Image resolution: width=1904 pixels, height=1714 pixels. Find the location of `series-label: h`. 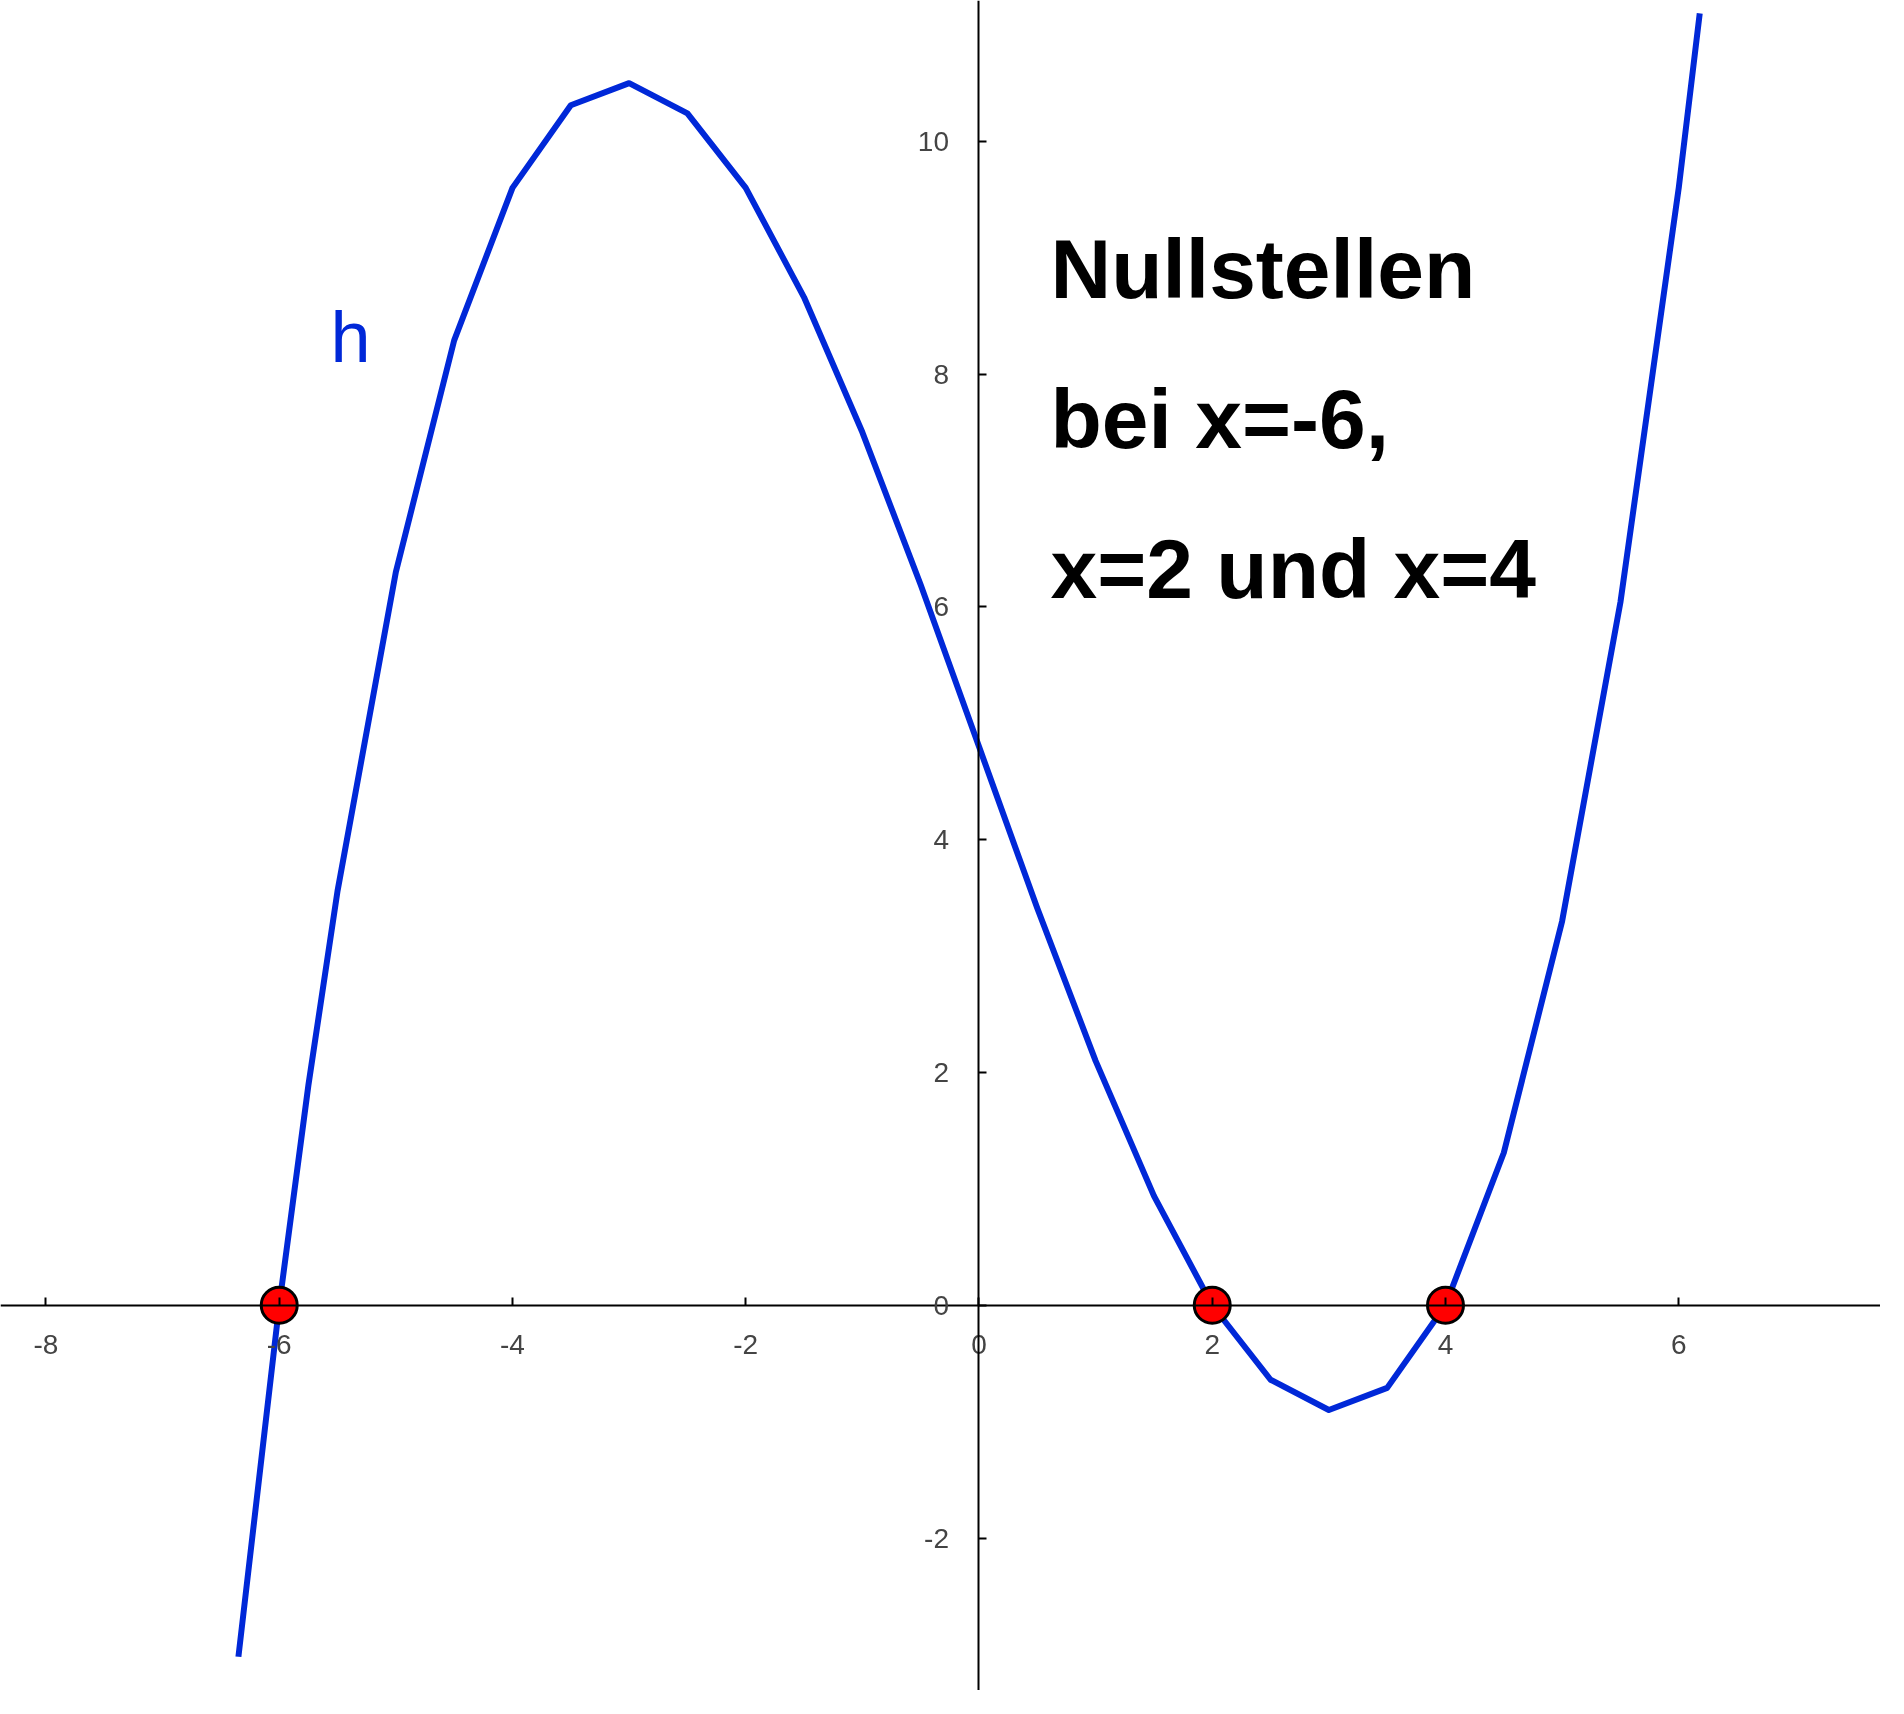

series-label: h is located at coordinates (350, 336).